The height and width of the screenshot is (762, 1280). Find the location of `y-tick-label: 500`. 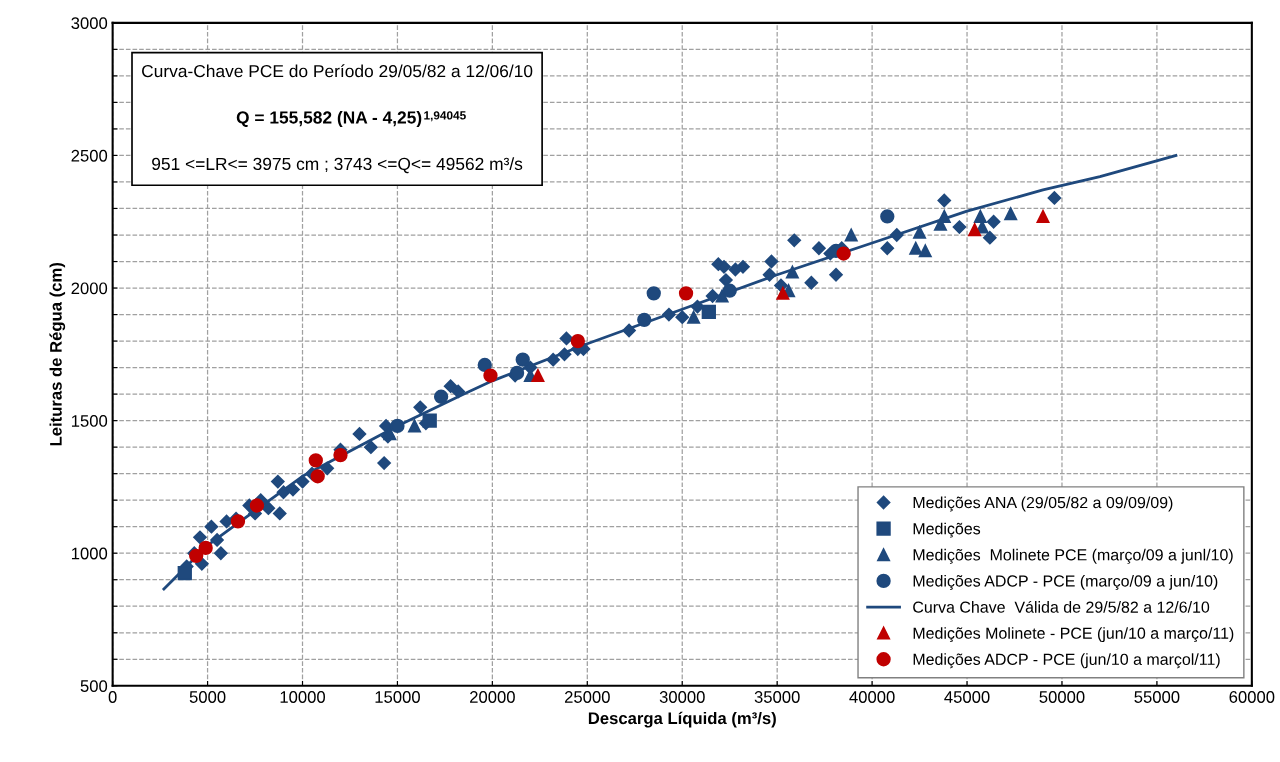

y-tick-label: 500 is located at coordinates (94, 686).